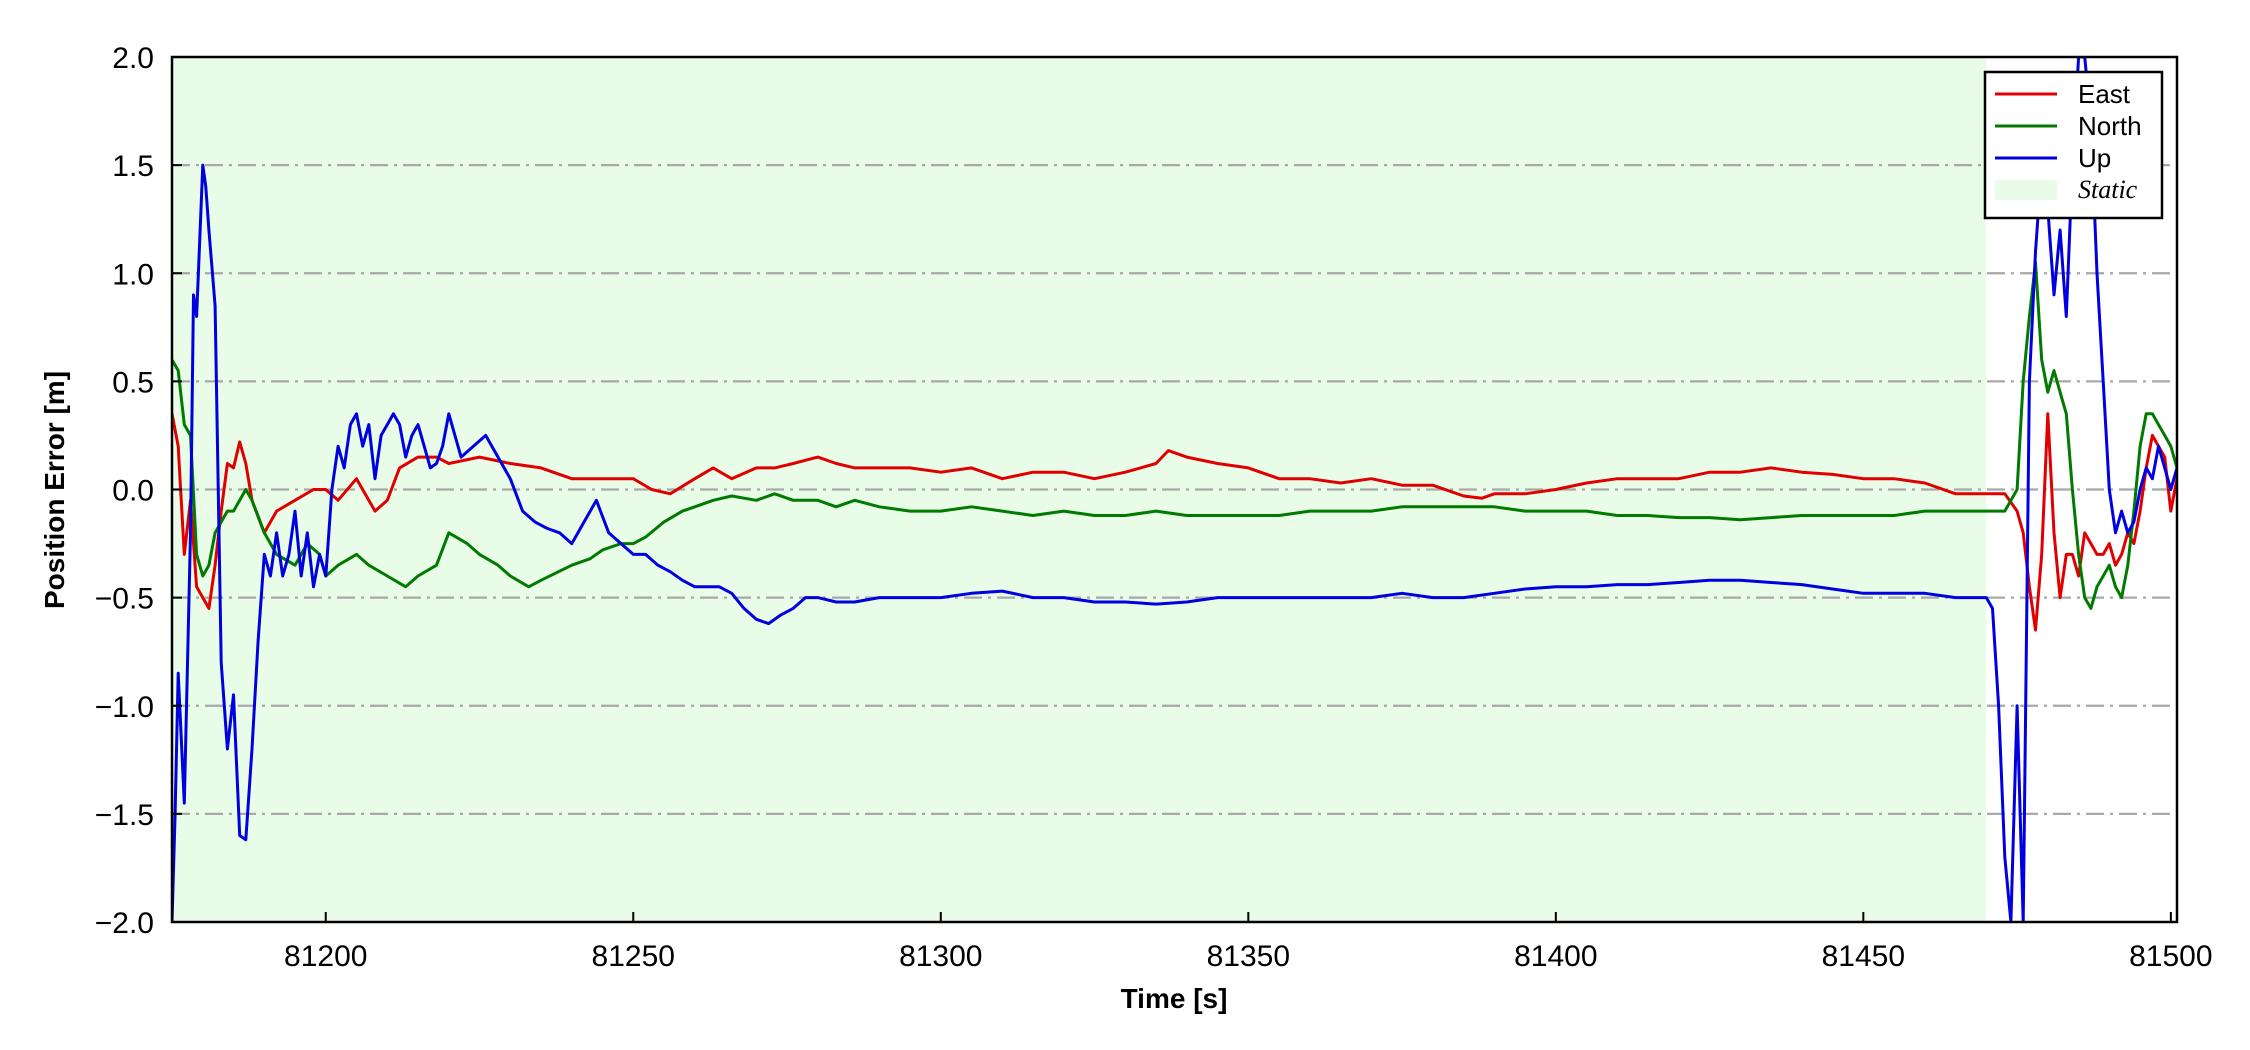 The image size is (2250, 1050). I want to click on y-tick-label: −2.0, so click(124, 923).